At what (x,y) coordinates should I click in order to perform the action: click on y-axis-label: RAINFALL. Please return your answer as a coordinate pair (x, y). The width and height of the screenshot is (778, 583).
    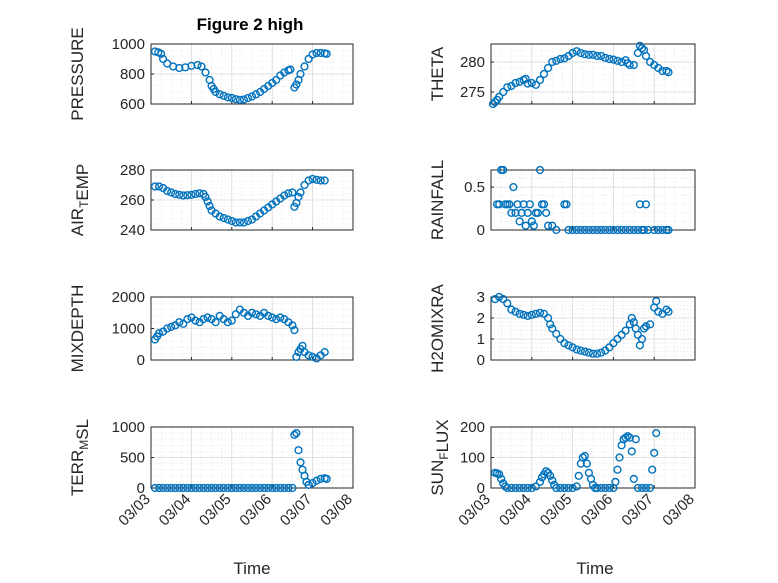
    Looking at the image, I should click on (437, 200).